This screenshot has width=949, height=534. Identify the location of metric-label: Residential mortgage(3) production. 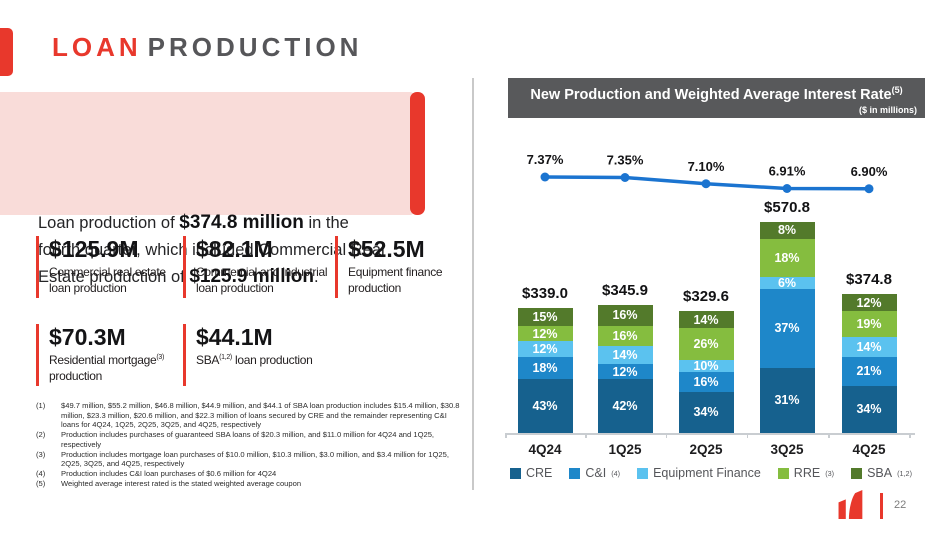
(116, 368).